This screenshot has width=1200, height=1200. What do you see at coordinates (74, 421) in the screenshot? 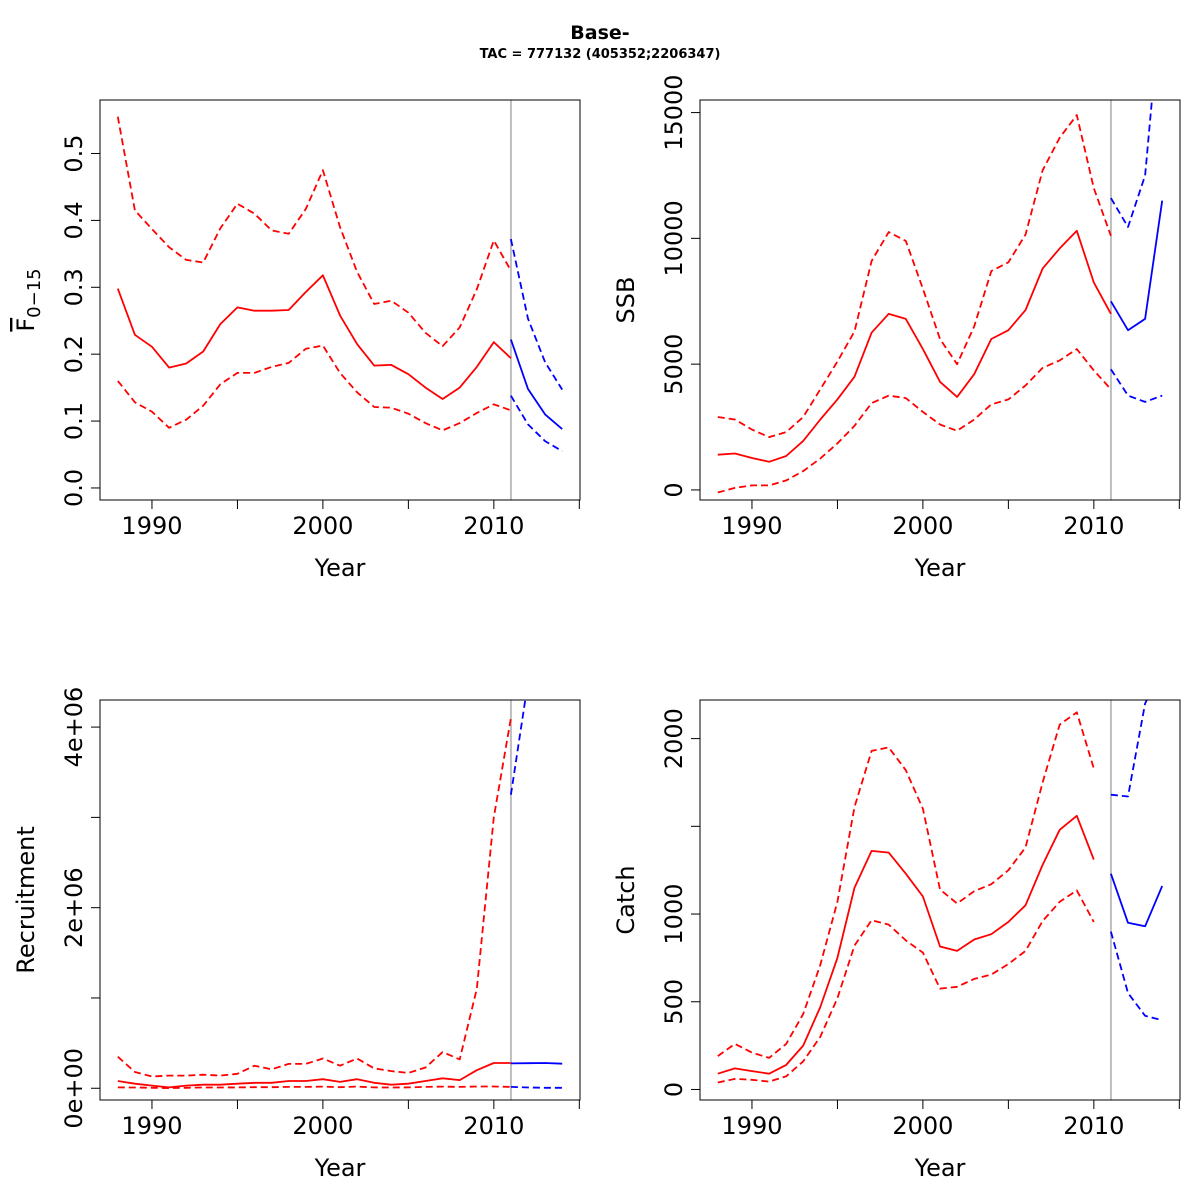
I see `y-tick-label: 0.1` at bounding box center [74, 421].